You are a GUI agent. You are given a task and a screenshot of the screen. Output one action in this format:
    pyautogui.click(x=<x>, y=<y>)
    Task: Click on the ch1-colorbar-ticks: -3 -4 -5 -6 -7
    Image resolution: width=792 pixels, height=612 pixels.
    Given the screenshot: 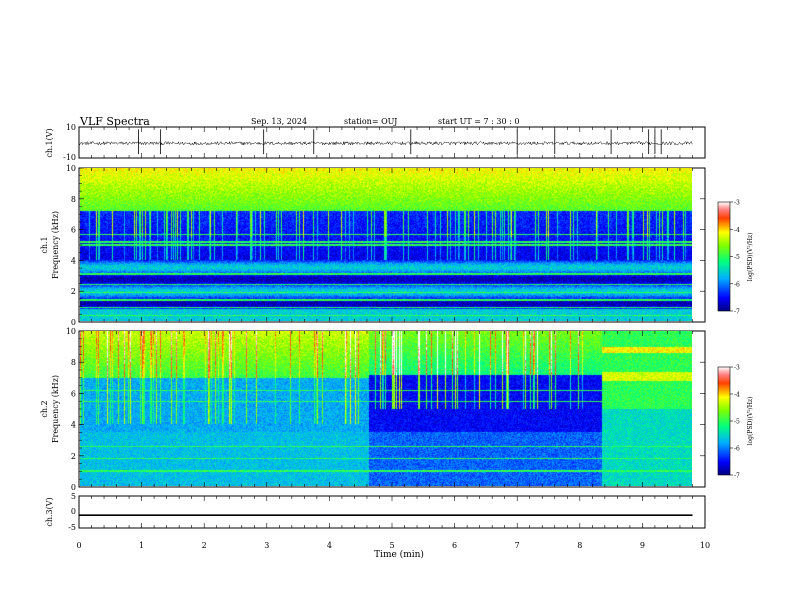 What is the action you would take?
    pyautogui.click(x=735, y=258)
    